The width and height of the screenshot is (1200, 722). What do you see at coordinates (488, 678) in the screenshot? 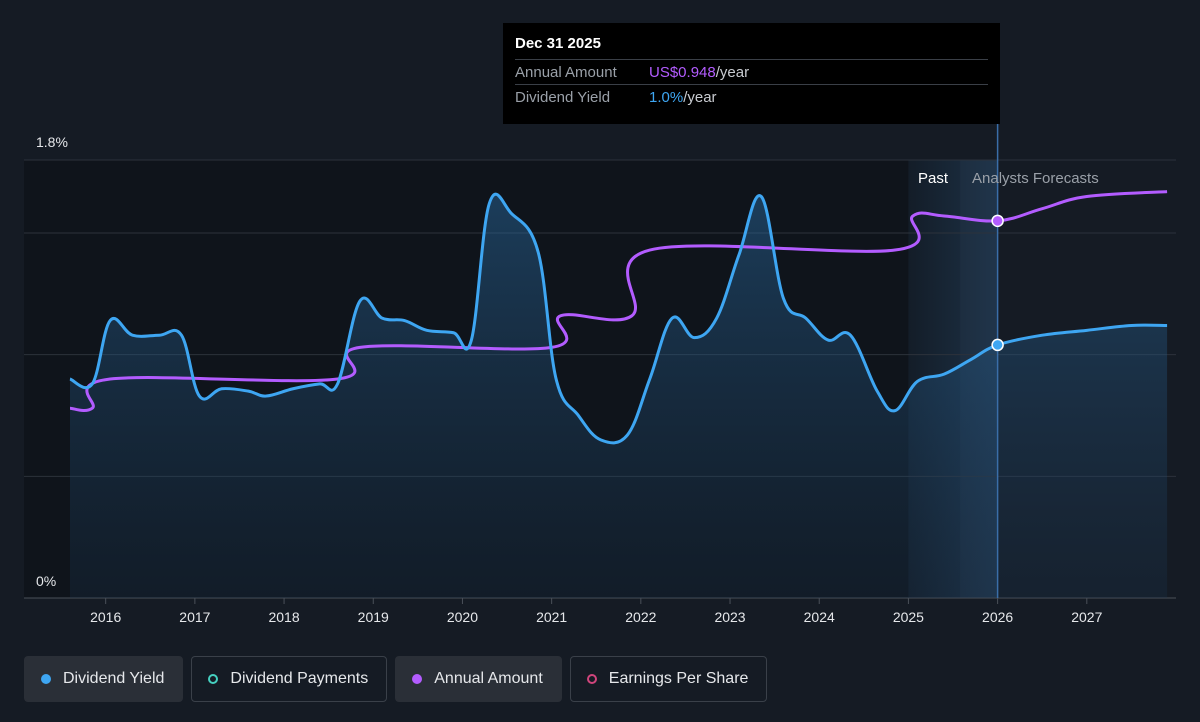
I see `legend-label: Annual Amount` at bounding box center [488, 678].